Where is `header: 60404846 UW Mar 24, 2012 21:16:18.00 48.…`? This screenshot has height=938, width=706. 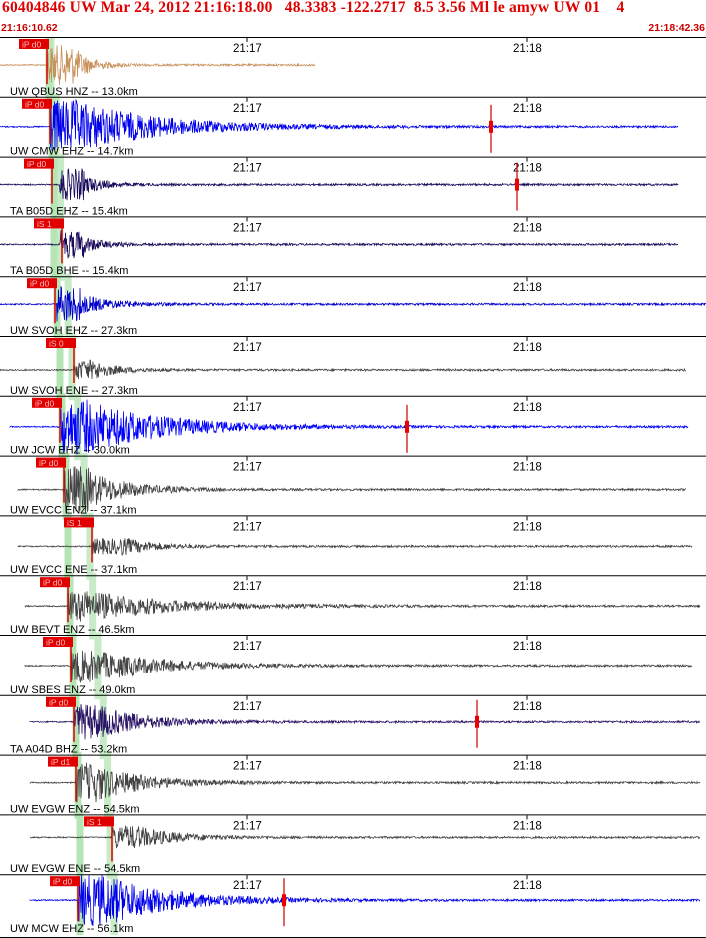
header: 60404846 UW Mar 24, 2012 21:16:18.00 48.… is located at coordinates (353, 17).